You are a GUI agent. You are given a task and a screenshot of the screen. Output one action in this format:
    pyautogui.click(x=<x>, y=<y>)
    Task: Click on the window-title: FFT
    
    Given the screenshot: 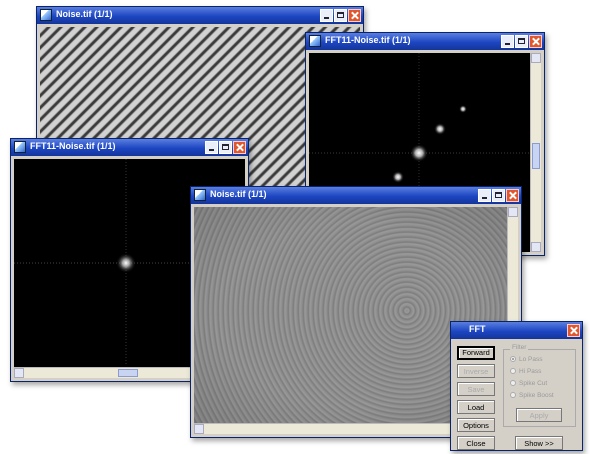 What is the action you would take?
    pyautogui.click(x=477, y=329)
    